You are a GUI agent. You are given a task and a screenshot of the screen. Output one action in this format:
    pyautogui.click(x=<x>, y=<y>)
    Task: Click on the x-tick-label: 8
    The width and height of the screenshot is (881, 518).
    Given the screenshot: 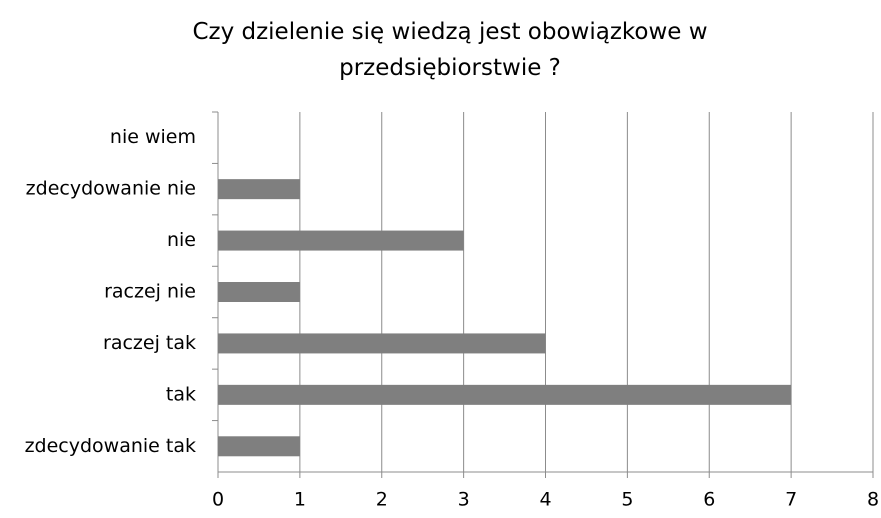 What is the action you would take?
    pyautogui.click(x=873, y=500)
    